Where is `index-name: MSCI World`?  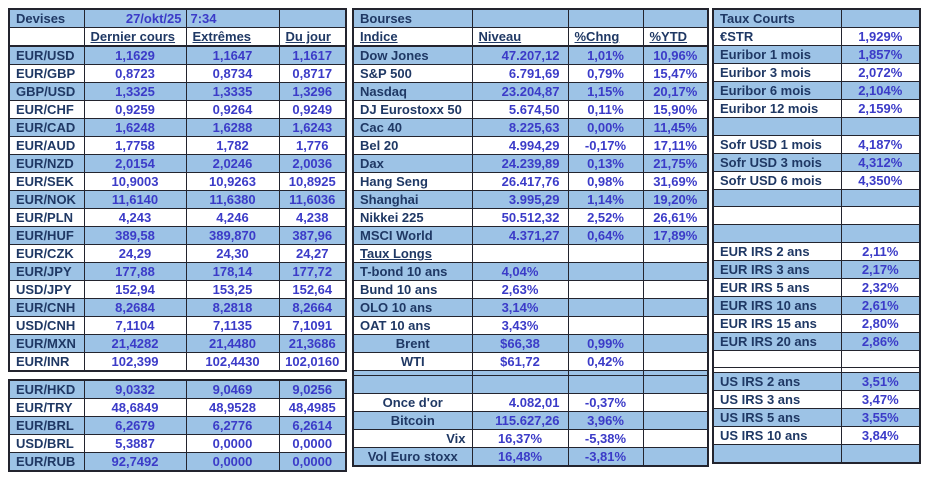 index-name: MSCI World is located at coordinates (412, 235).